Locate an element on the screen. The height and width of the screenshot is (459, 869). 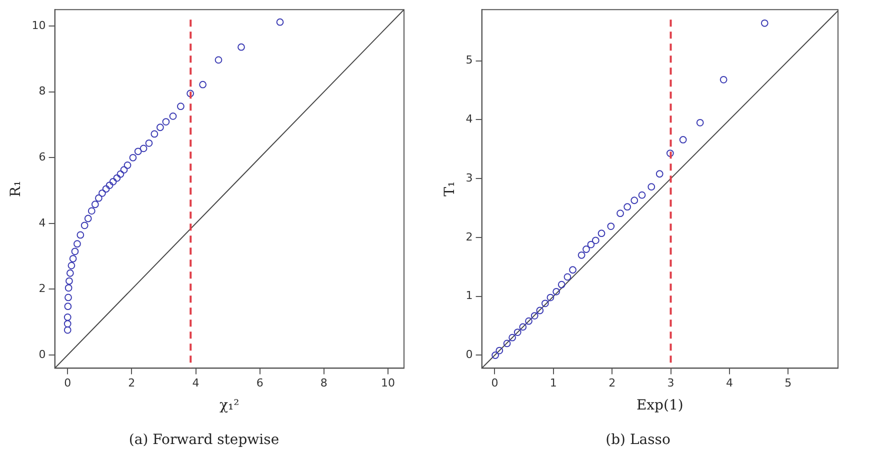
text: (b) Lasso is located at coordinates (638, 440).